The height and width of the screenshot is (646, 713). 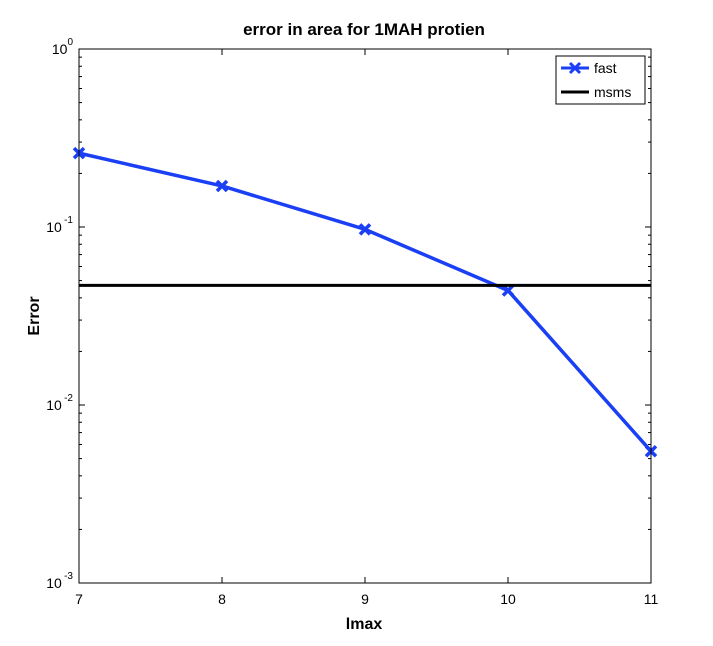 I want to click on y-tick-exponent: -1, so click(x=68, y=220).